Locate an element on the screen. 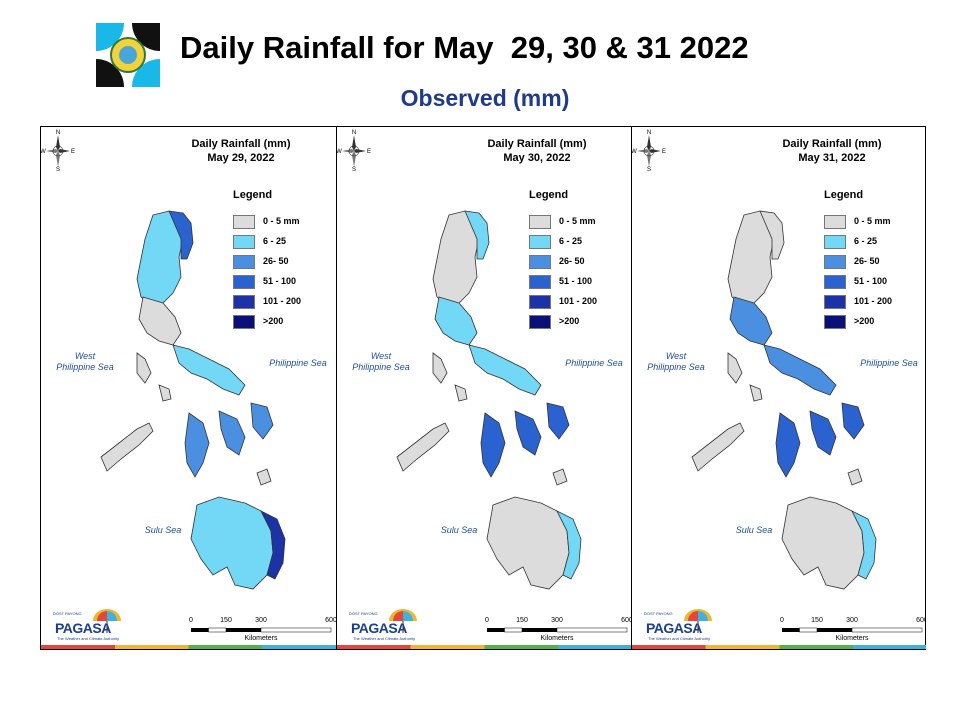 Image resolution: width=960 pixels, height=720 pixels. legend-label: 101 - 200 is located at coordinates (578, 301).